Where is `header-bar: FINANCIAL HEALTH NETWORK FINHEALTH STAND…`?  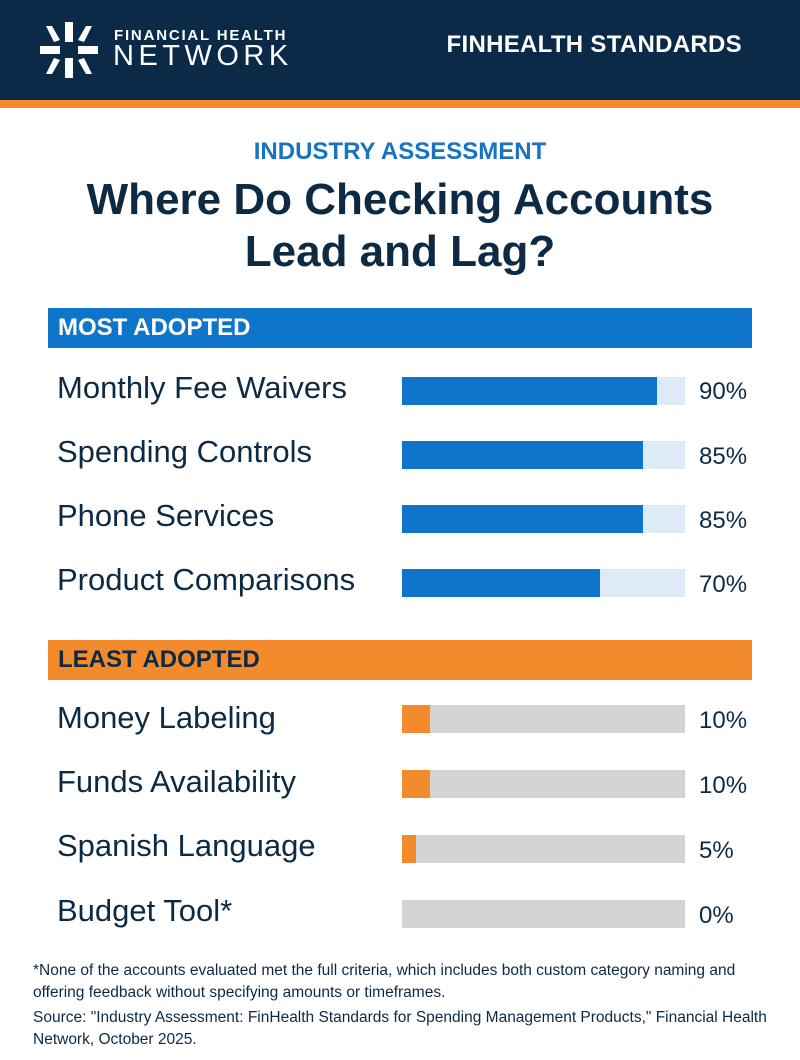
header-bar: FINANCIAL HEALTH NETWORK FINHEALTH STAND… is located at coordinates (400, 50).